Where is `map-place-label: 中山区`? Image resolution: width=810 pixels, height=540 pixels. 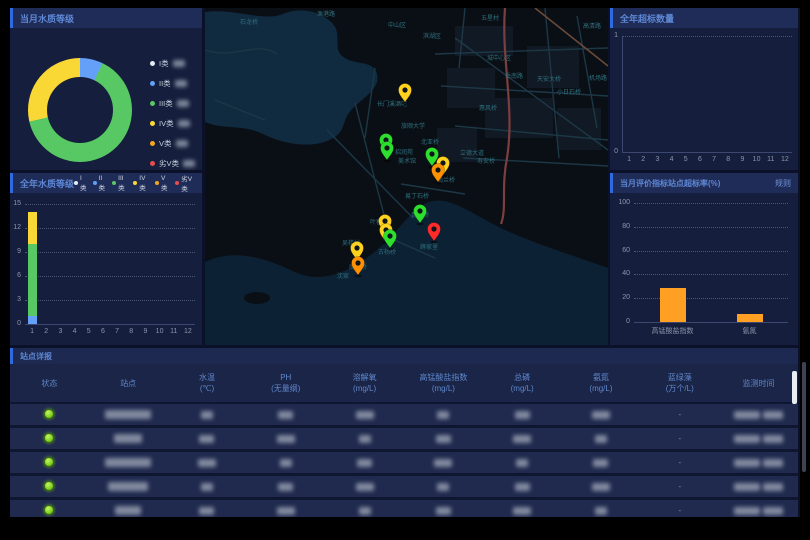
map-place-label: 中山区 is located at coordinates (397, 25).